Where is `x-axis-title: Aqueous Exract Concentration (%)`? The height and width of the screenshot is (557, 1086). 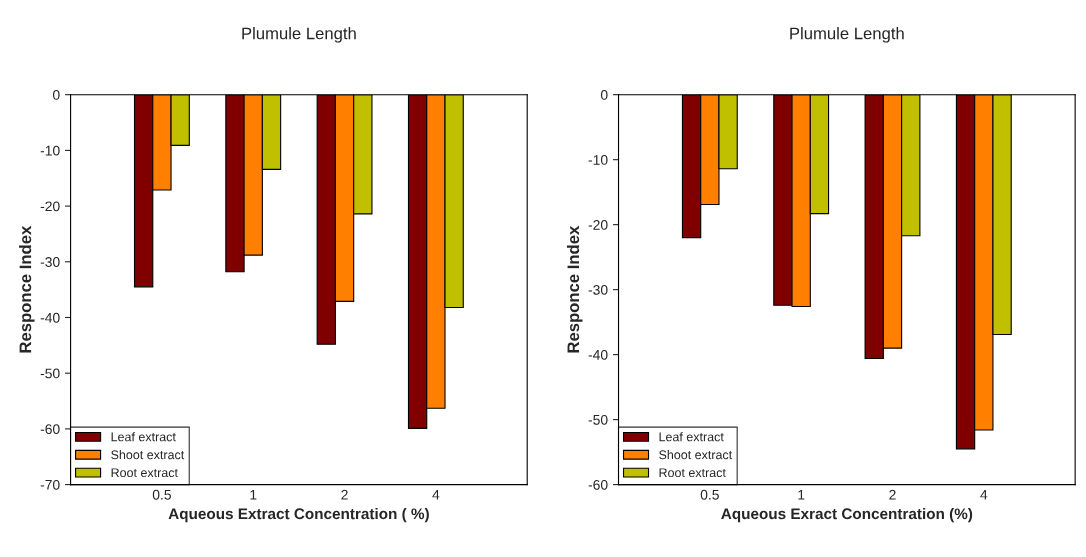
x-axis-title: Aqueous Exract Concentration (%) is located at coordinates (847, 515).